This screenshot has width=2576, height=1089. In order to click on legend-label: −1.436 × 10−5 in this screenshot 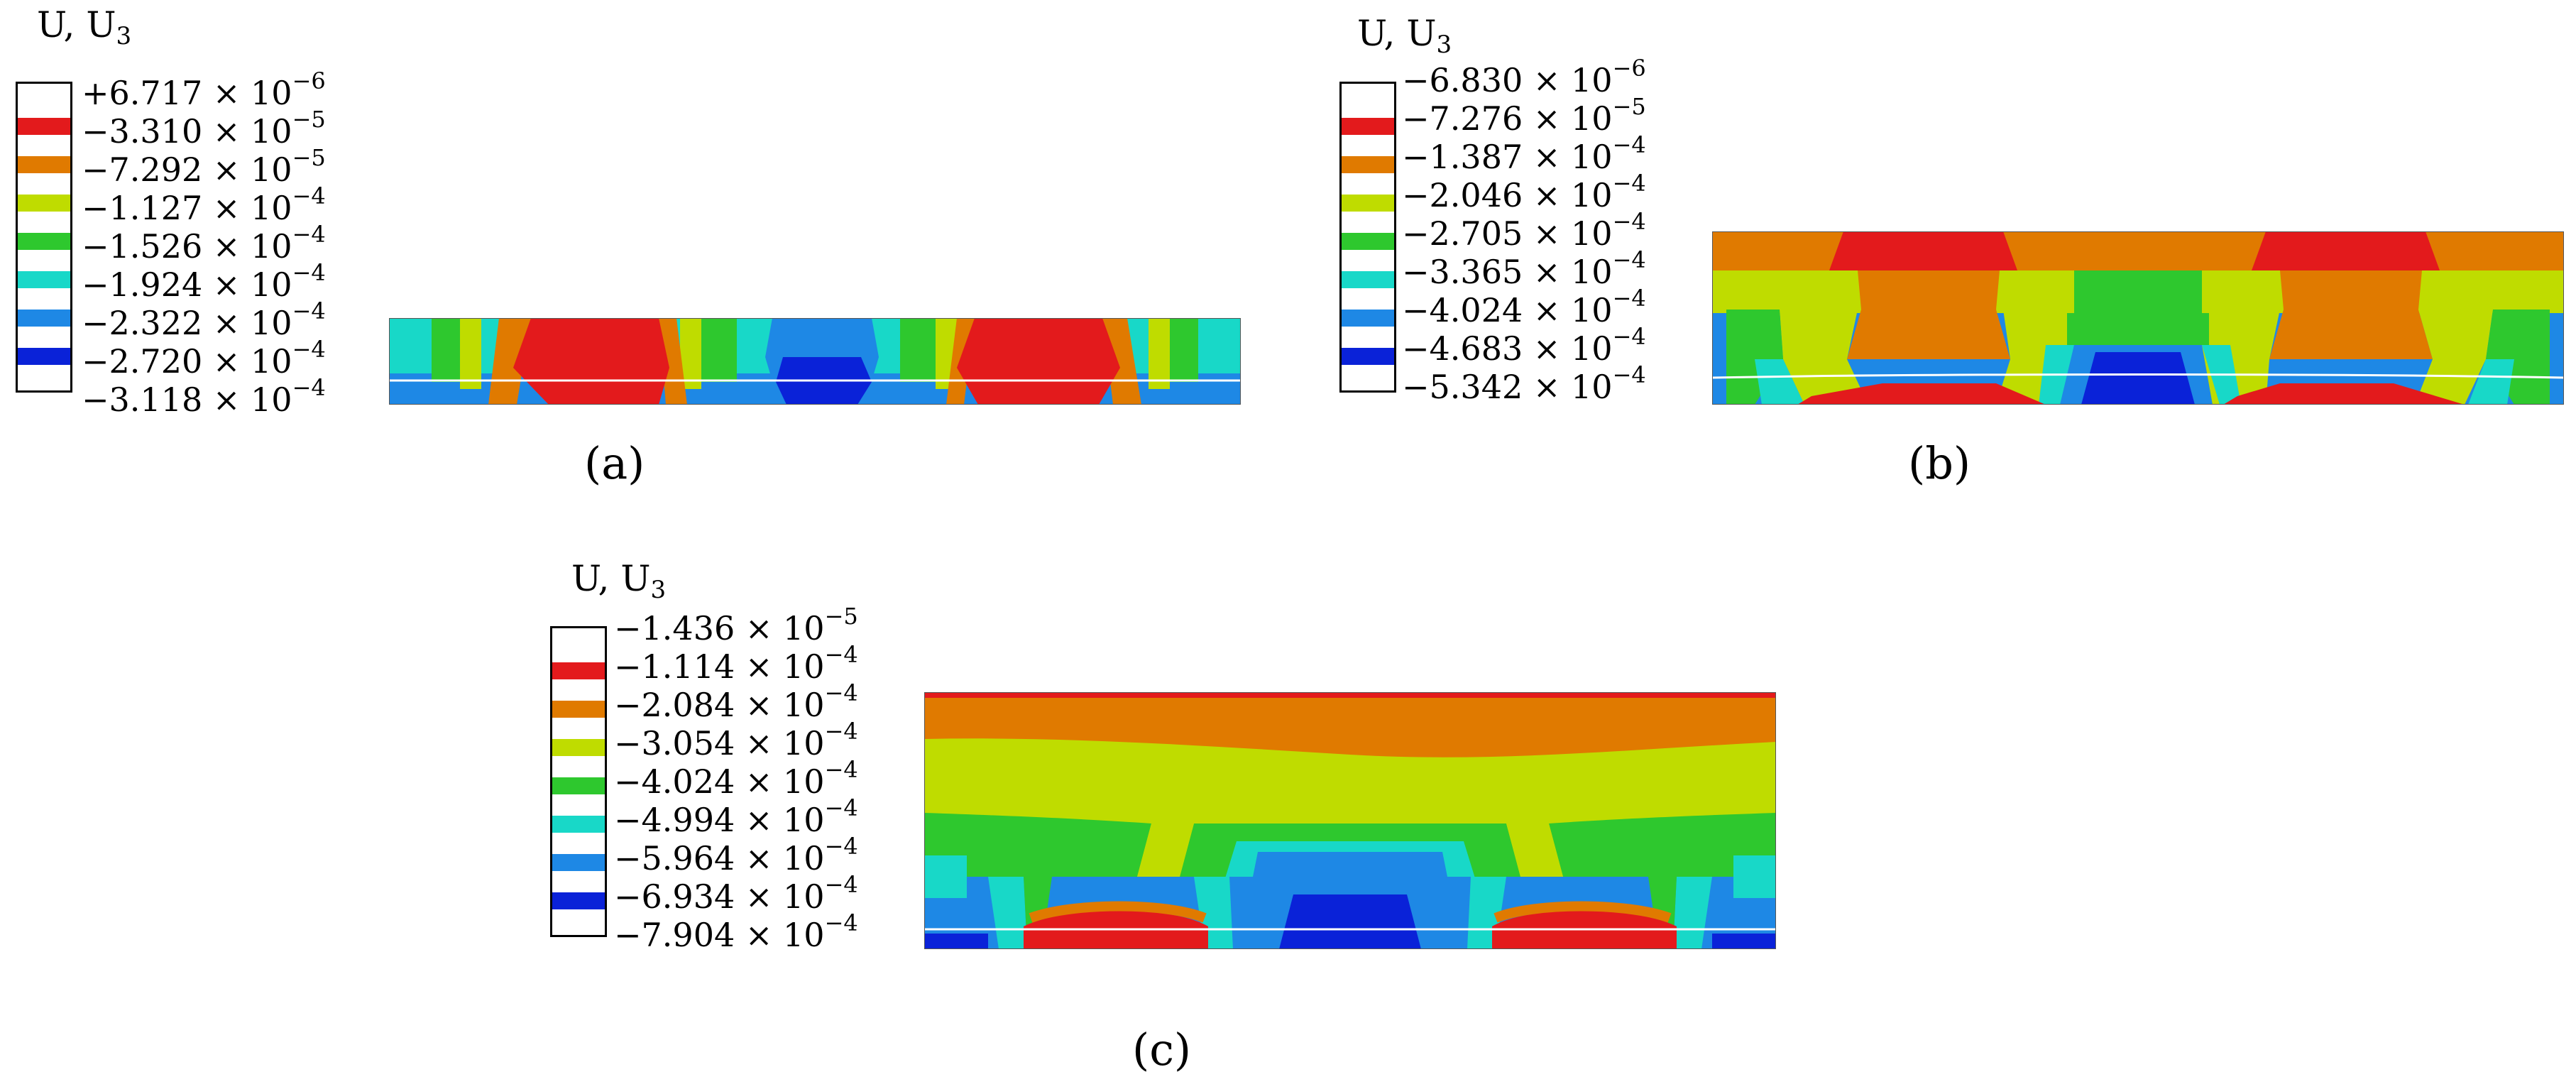, I will do `click(736, 625)`.